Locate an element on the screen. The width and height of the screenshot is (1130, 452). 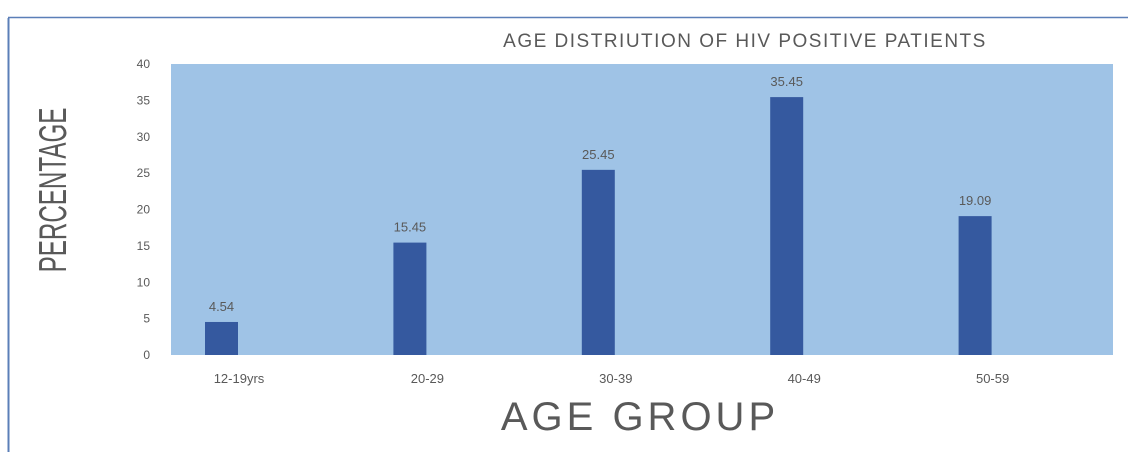
data-label: 25.45 is located at coordinates (598, 154).